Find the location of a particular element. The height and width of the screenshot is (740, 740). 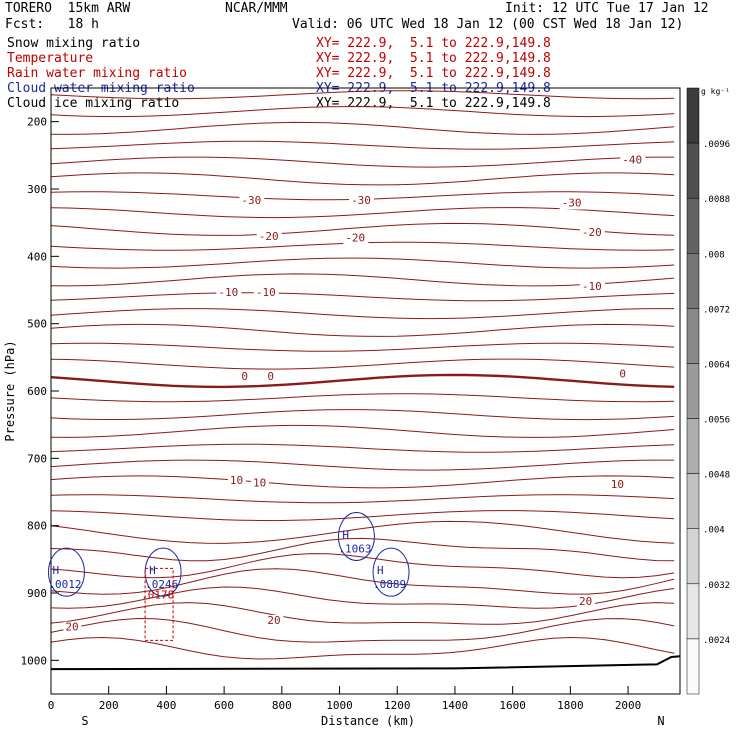

legend-temp-label: Temperature is located at coordinates (50, 58).